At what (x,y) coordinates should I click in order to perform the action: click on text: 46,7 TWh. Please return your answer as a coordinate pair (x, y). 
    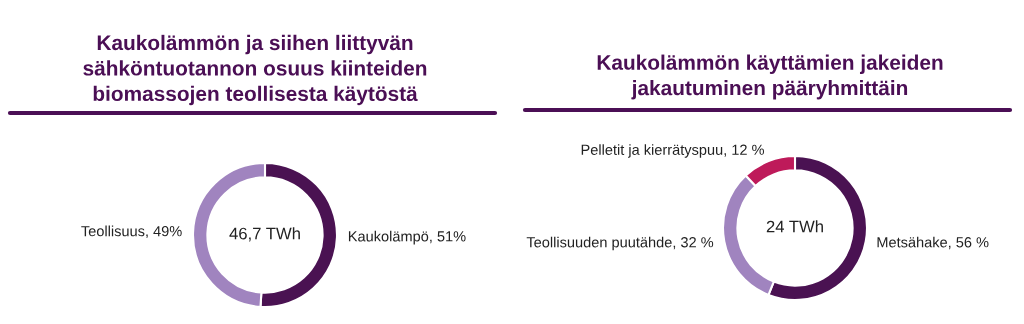
    Looking at the image, I should click on (264, 234).